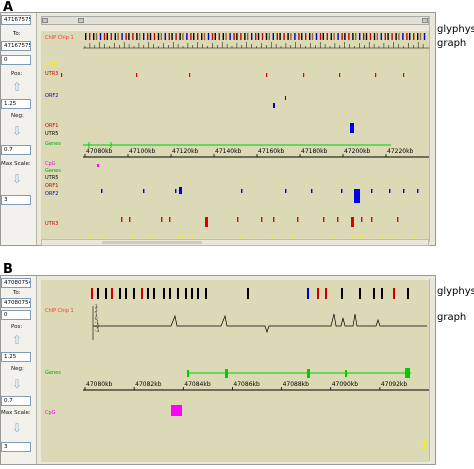 The width and height of the screenshot is (474, 469). Describe the element at coordinates (228, 151) in the screenshot. I see `ruler-tick-label: 47140kb` at that location.